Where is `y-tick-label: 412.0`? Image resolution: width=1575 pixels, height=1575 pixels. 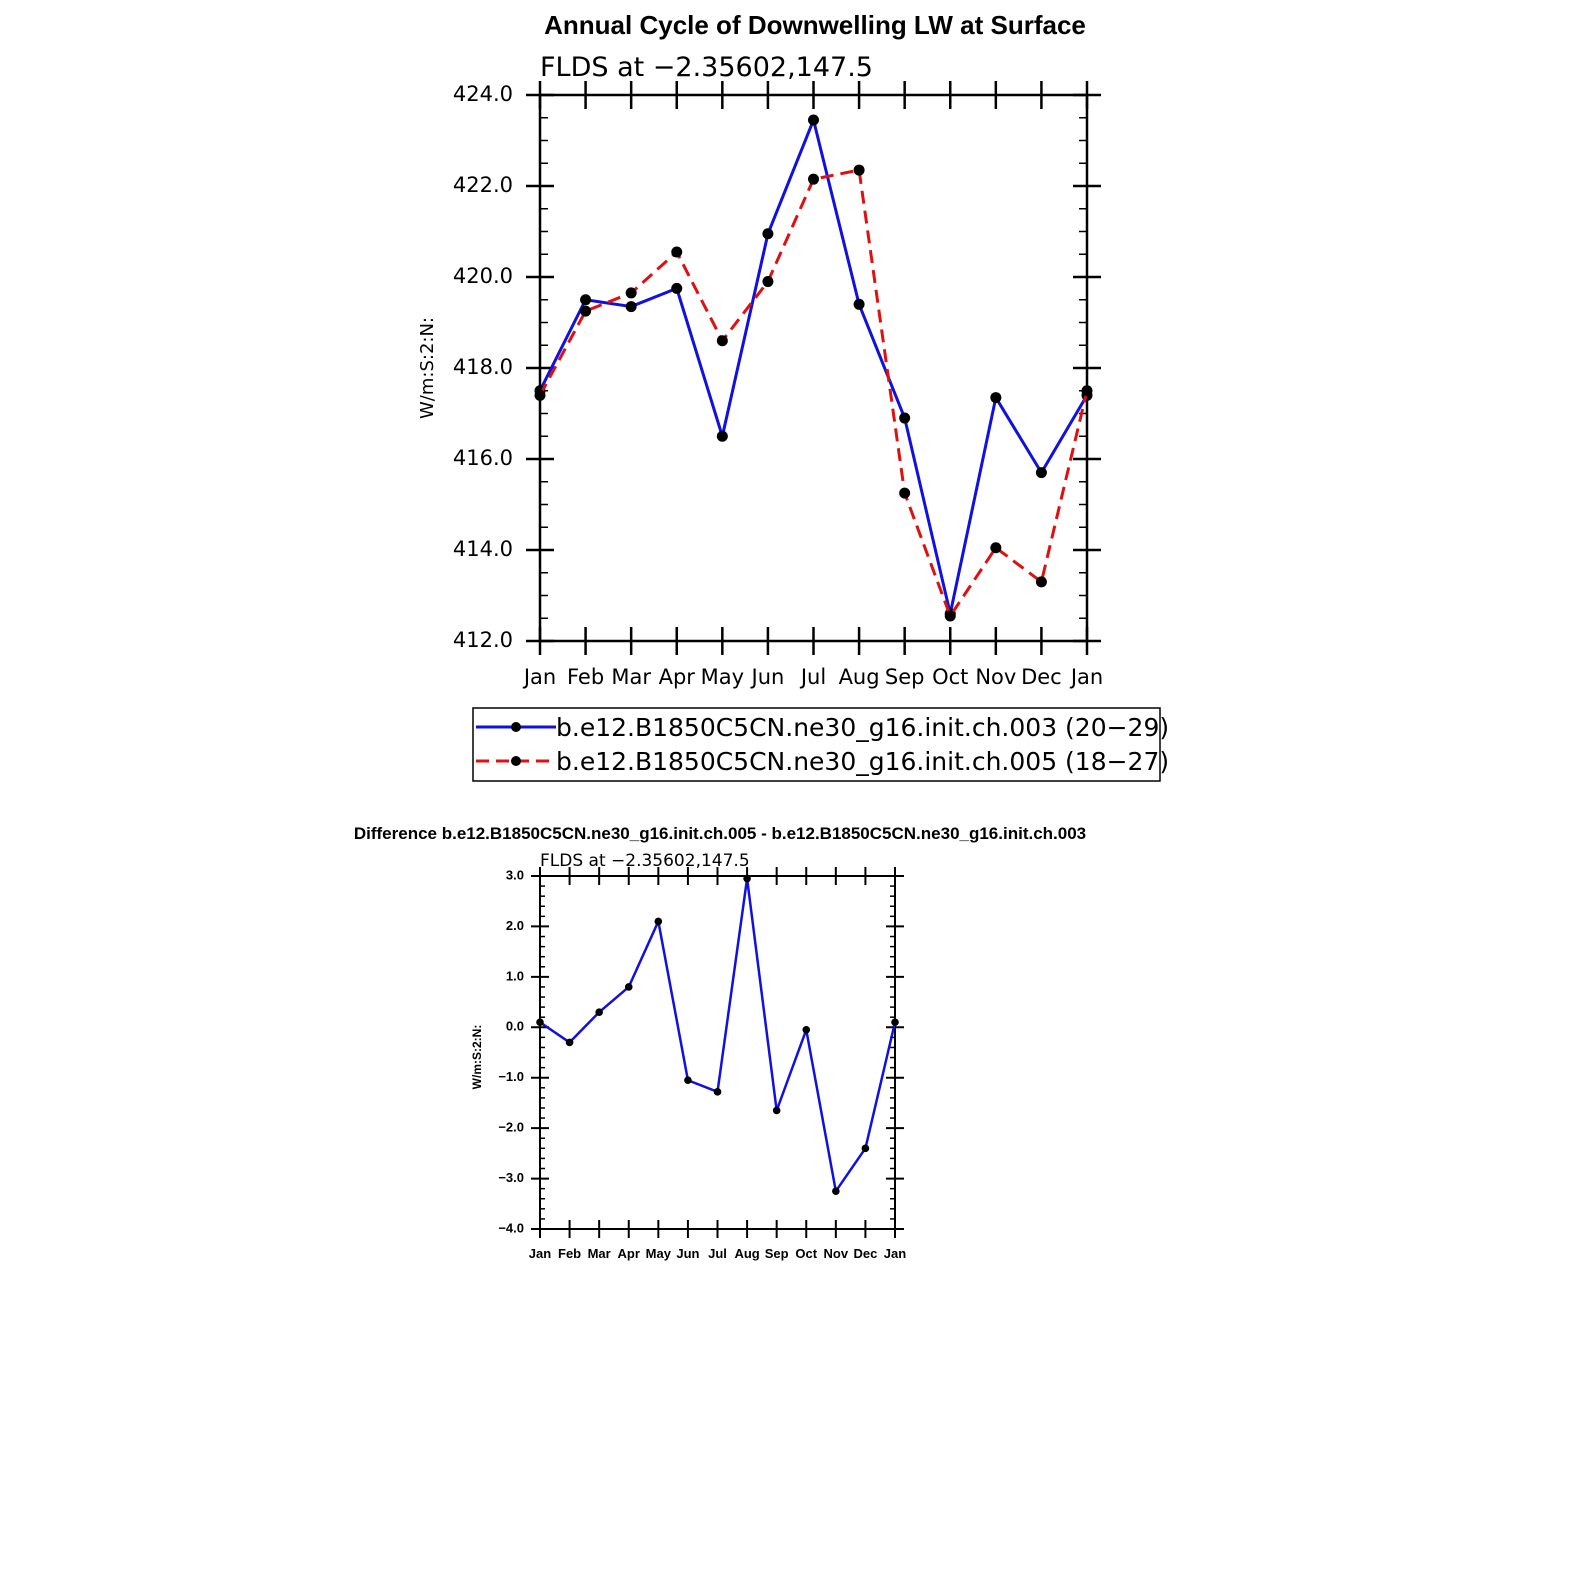
y-tick-label: 412.0 is located at coordinates (483, 640).